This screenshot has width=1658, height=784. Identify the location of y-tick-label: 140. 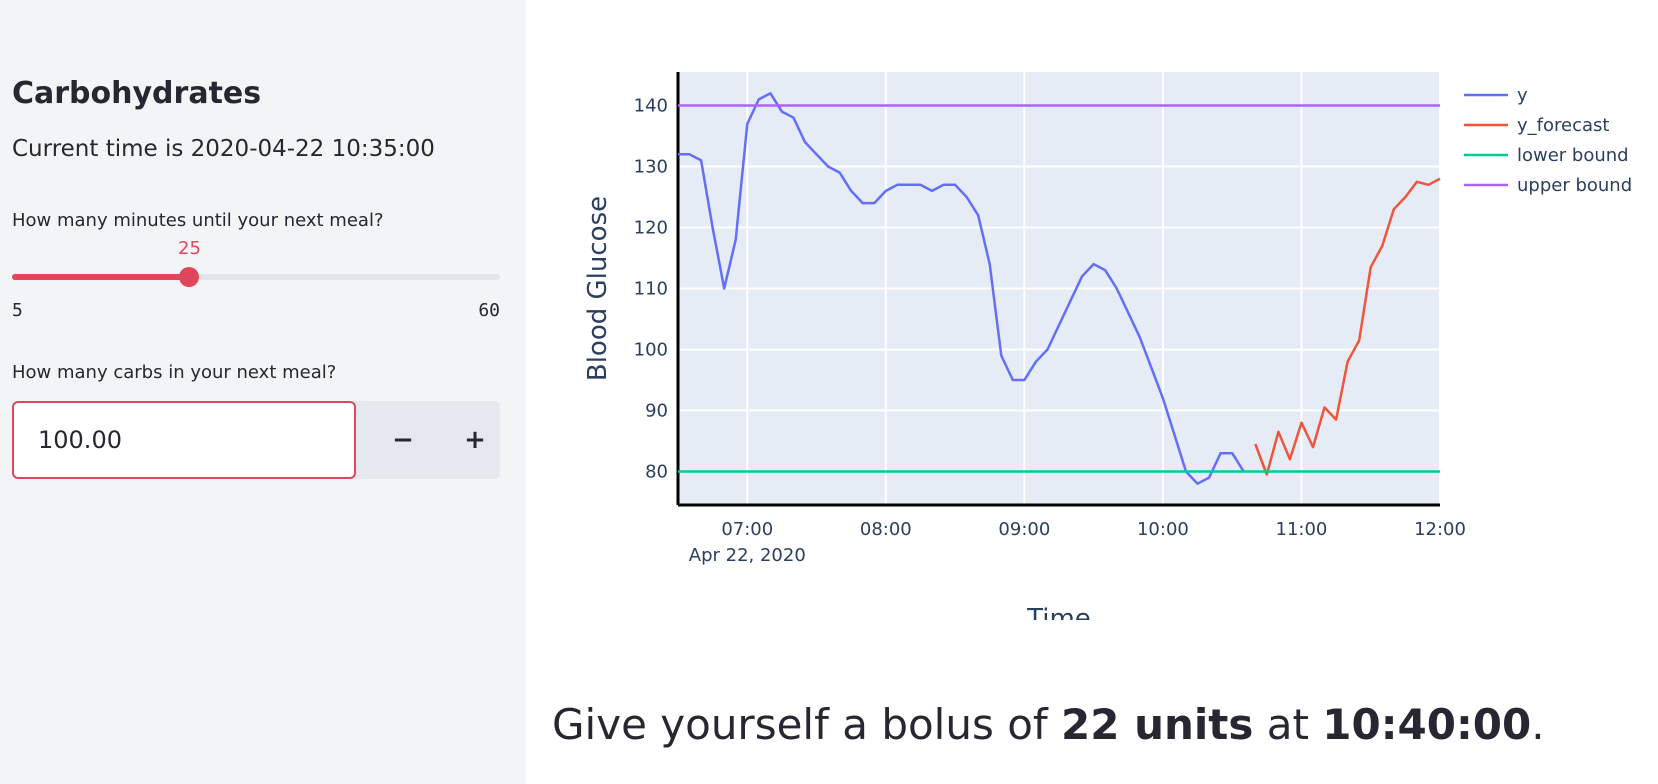
(651, 106).